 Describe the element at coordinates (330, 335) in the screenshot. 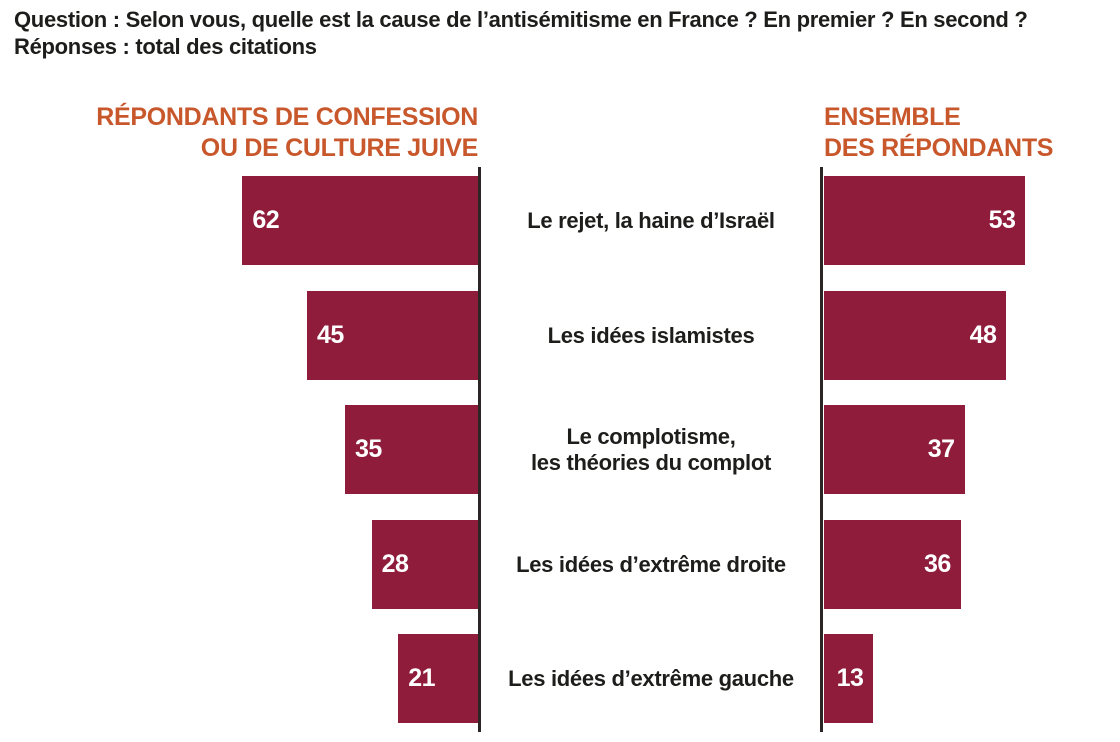

I see `bar-value: 45` at that location.